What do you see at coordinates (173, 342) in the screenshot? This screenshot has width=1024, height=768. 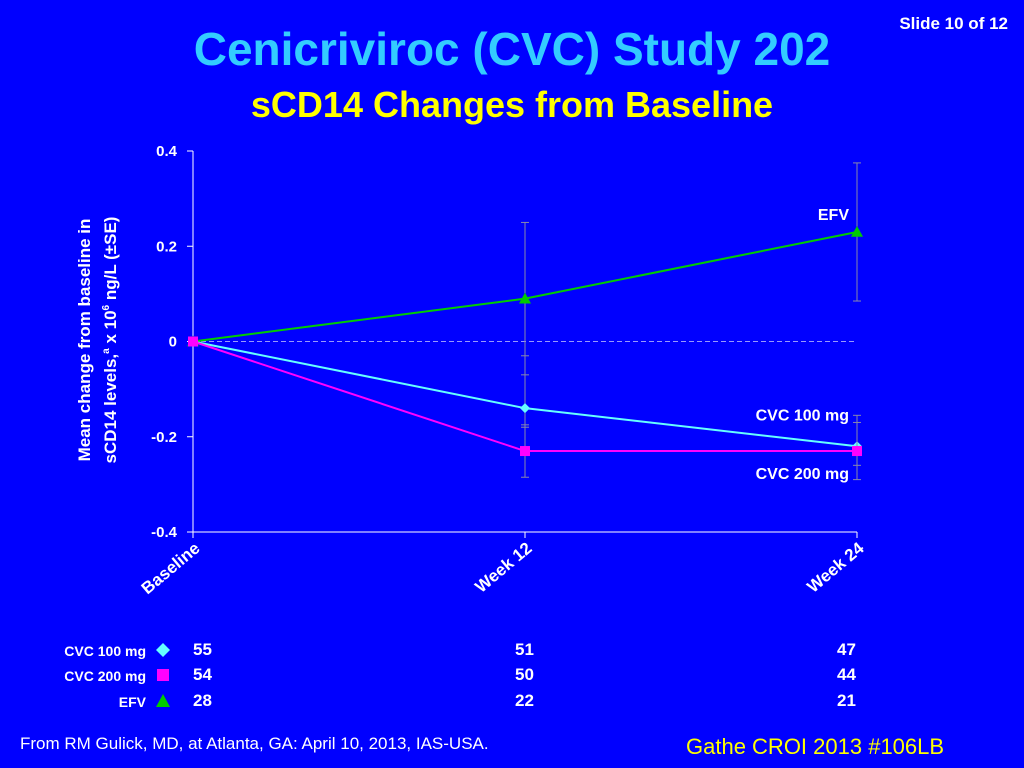 I see `y-tick-label: 0` at bounding box center [173, 342].